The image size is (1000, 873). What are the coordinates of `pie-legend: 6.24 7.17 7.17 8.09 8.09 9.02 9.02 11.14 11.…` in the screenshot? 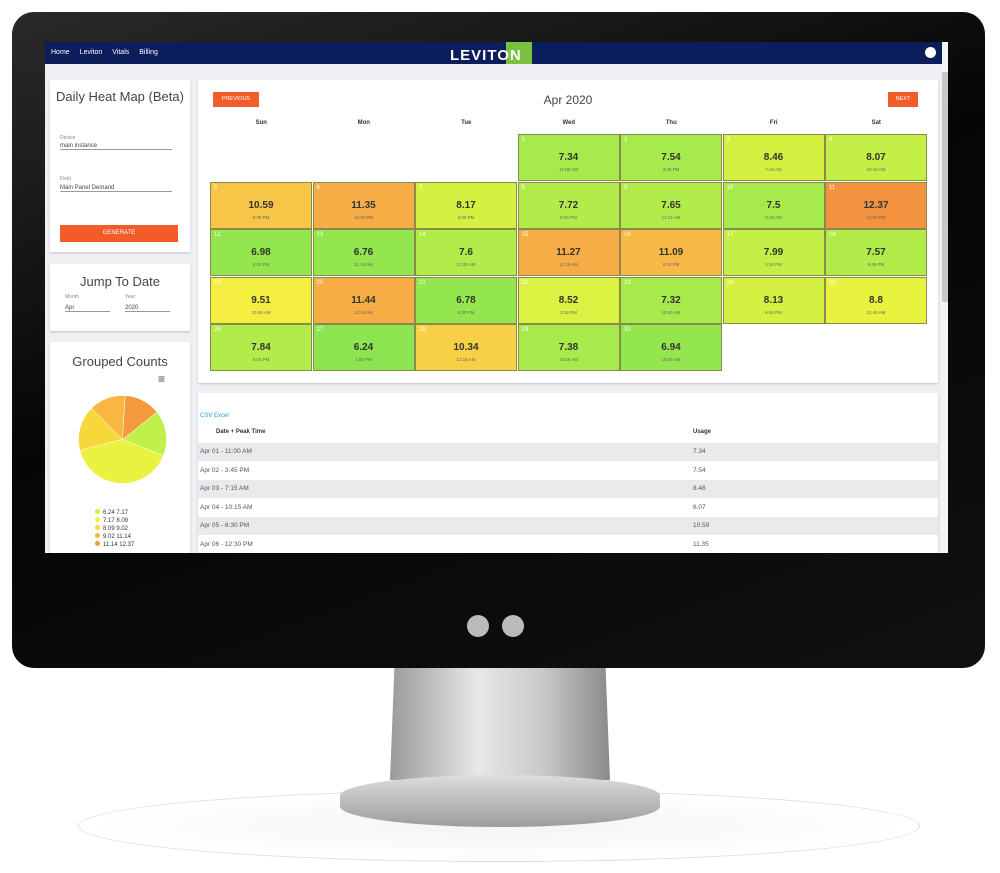 It's located at (114, 529).